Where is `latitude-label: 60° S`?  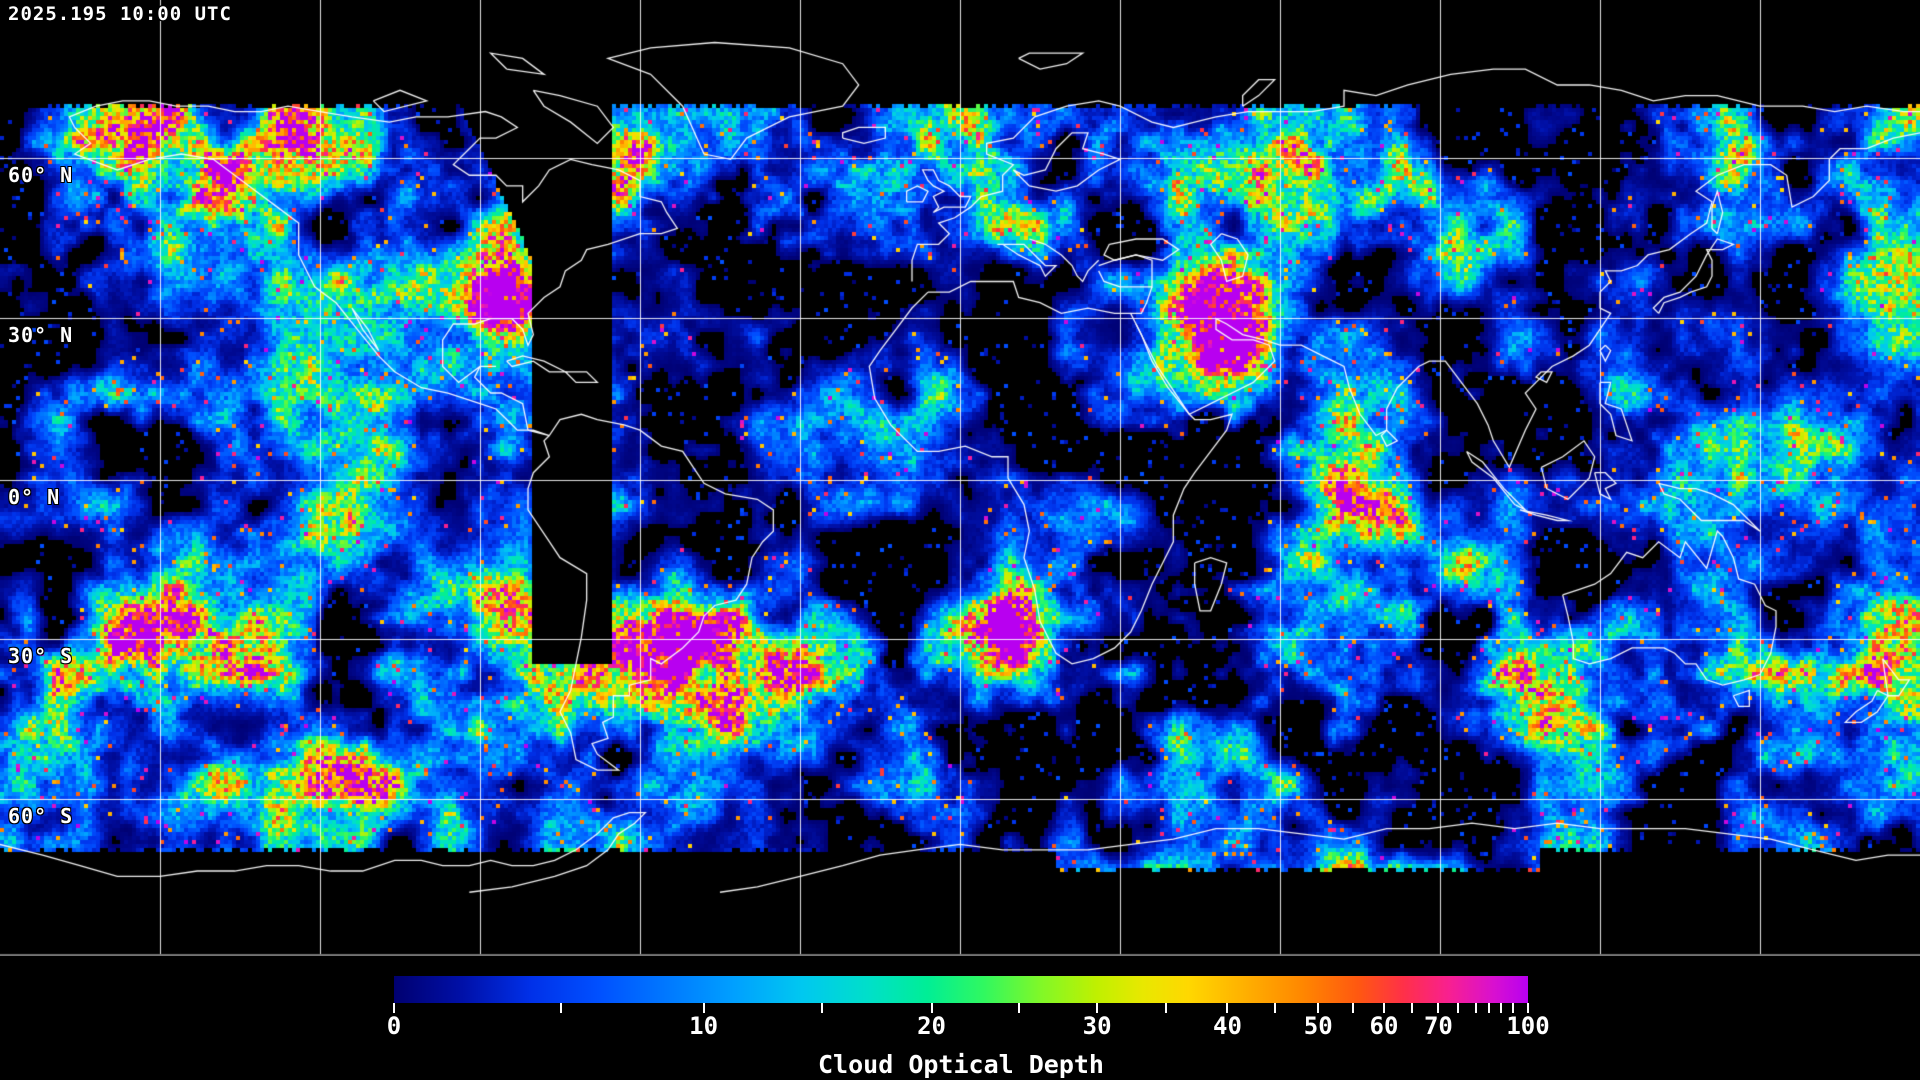 latitude-label: 60° S is located at coordinates (41, 816).